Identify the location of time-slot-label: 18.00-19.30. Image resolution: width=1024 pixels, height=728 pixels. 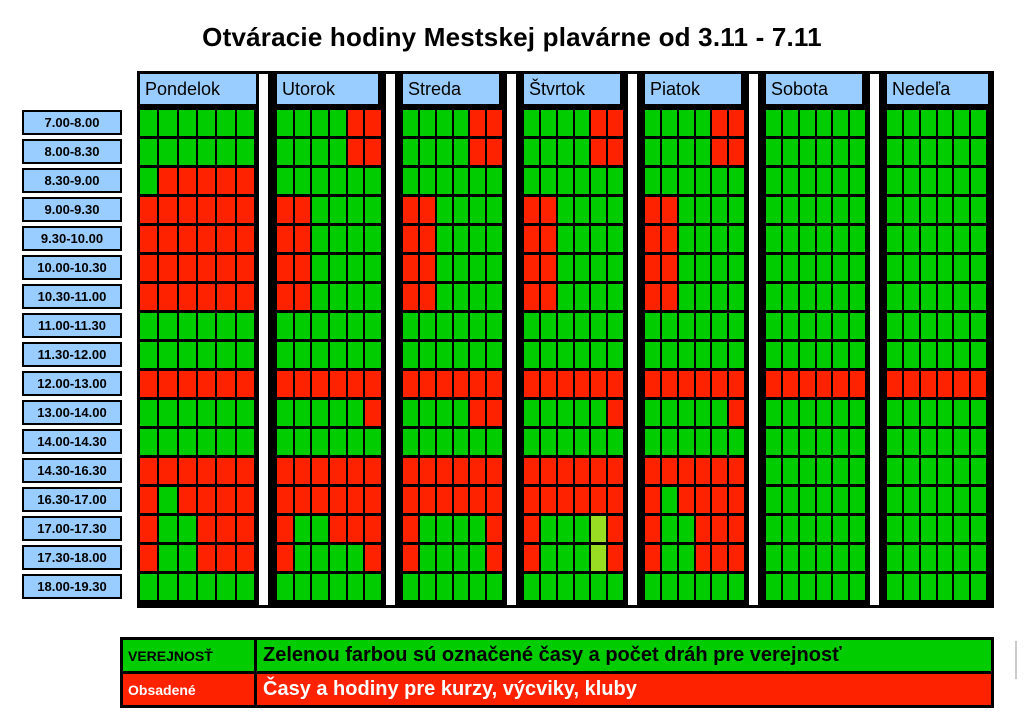
(72, 586).